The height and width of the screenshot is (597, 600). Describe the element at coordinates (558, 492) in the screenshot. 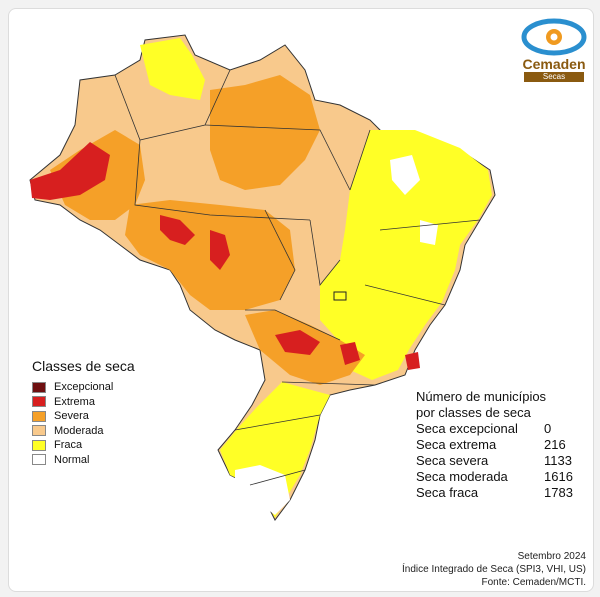

I see `stats-value: 1783` at that location.